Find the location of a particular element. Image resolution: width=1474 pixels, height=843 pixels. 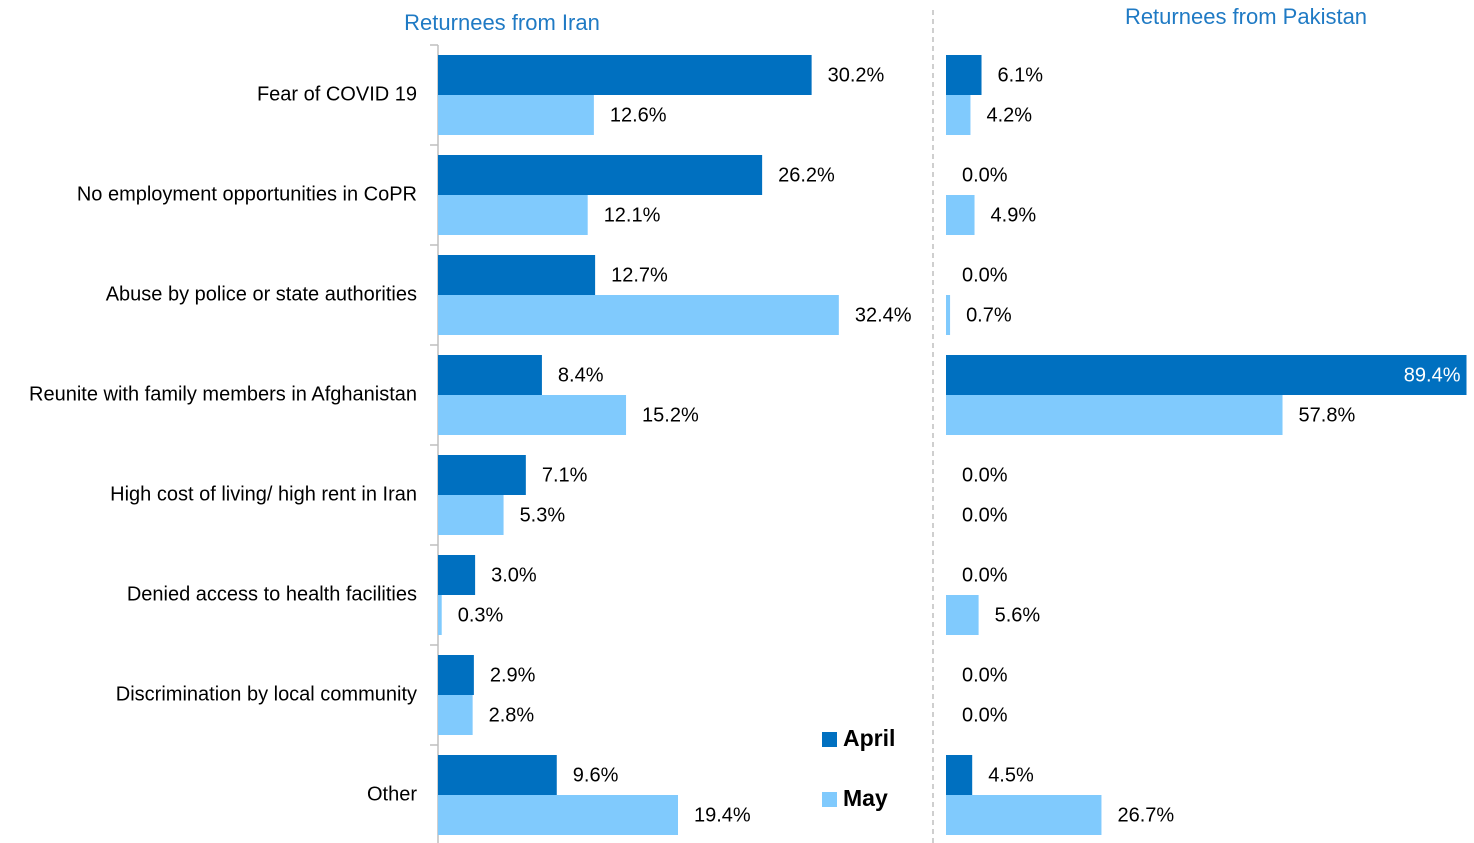

value-label: 30.2% is located at coordinates (856, 75).